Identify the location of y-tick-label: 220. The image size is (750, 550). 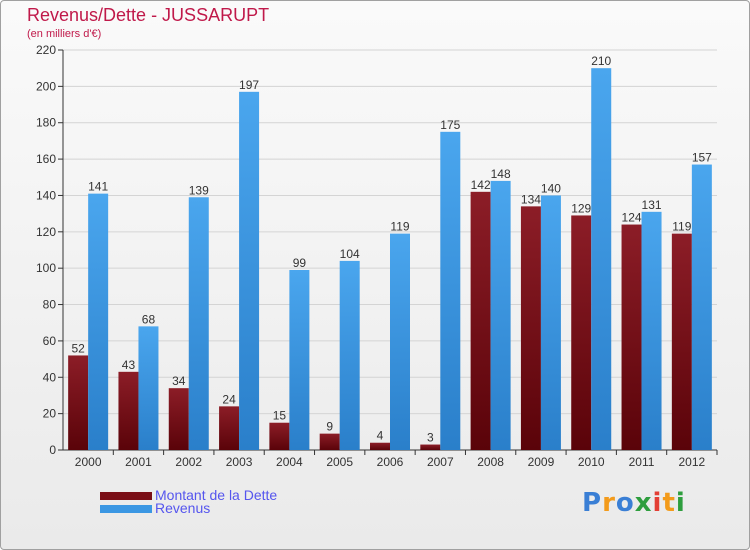
(46, 50).